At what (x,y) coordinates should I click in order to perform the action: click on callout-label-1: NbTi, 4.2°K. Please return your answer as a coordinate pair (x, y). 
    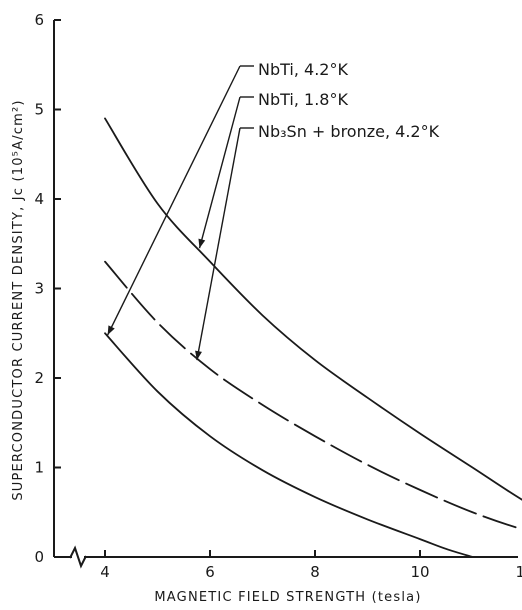
    Looking at the image, I should click on (303, 69).